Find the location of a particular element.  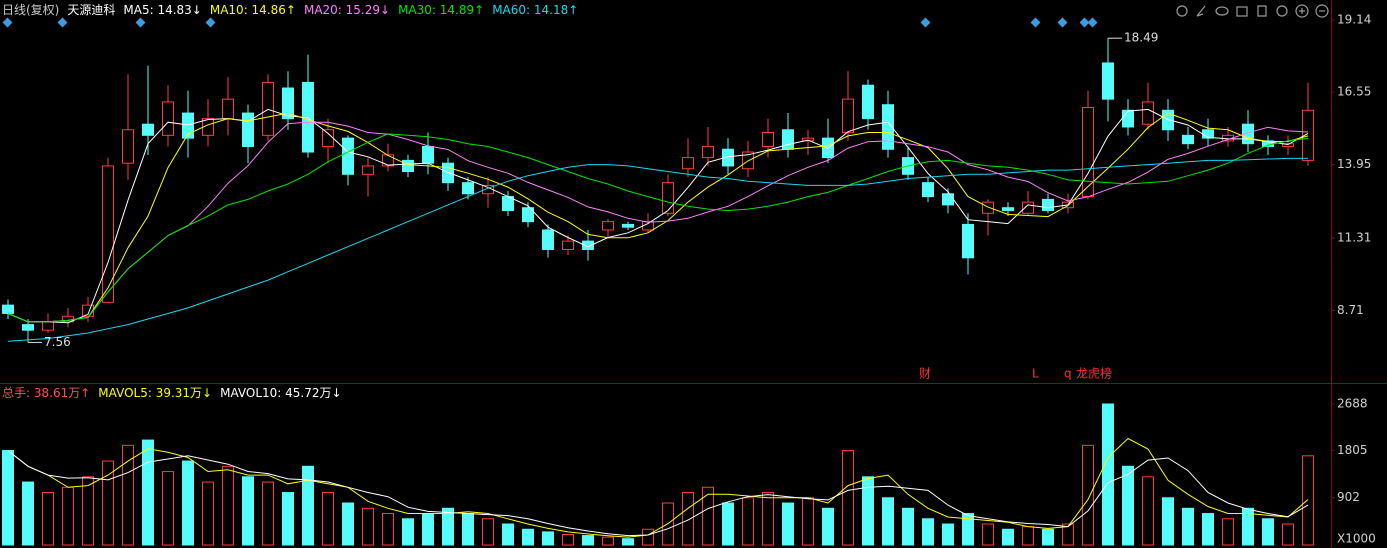

unit-label: X1000 is located at coordinates (1356, 539).